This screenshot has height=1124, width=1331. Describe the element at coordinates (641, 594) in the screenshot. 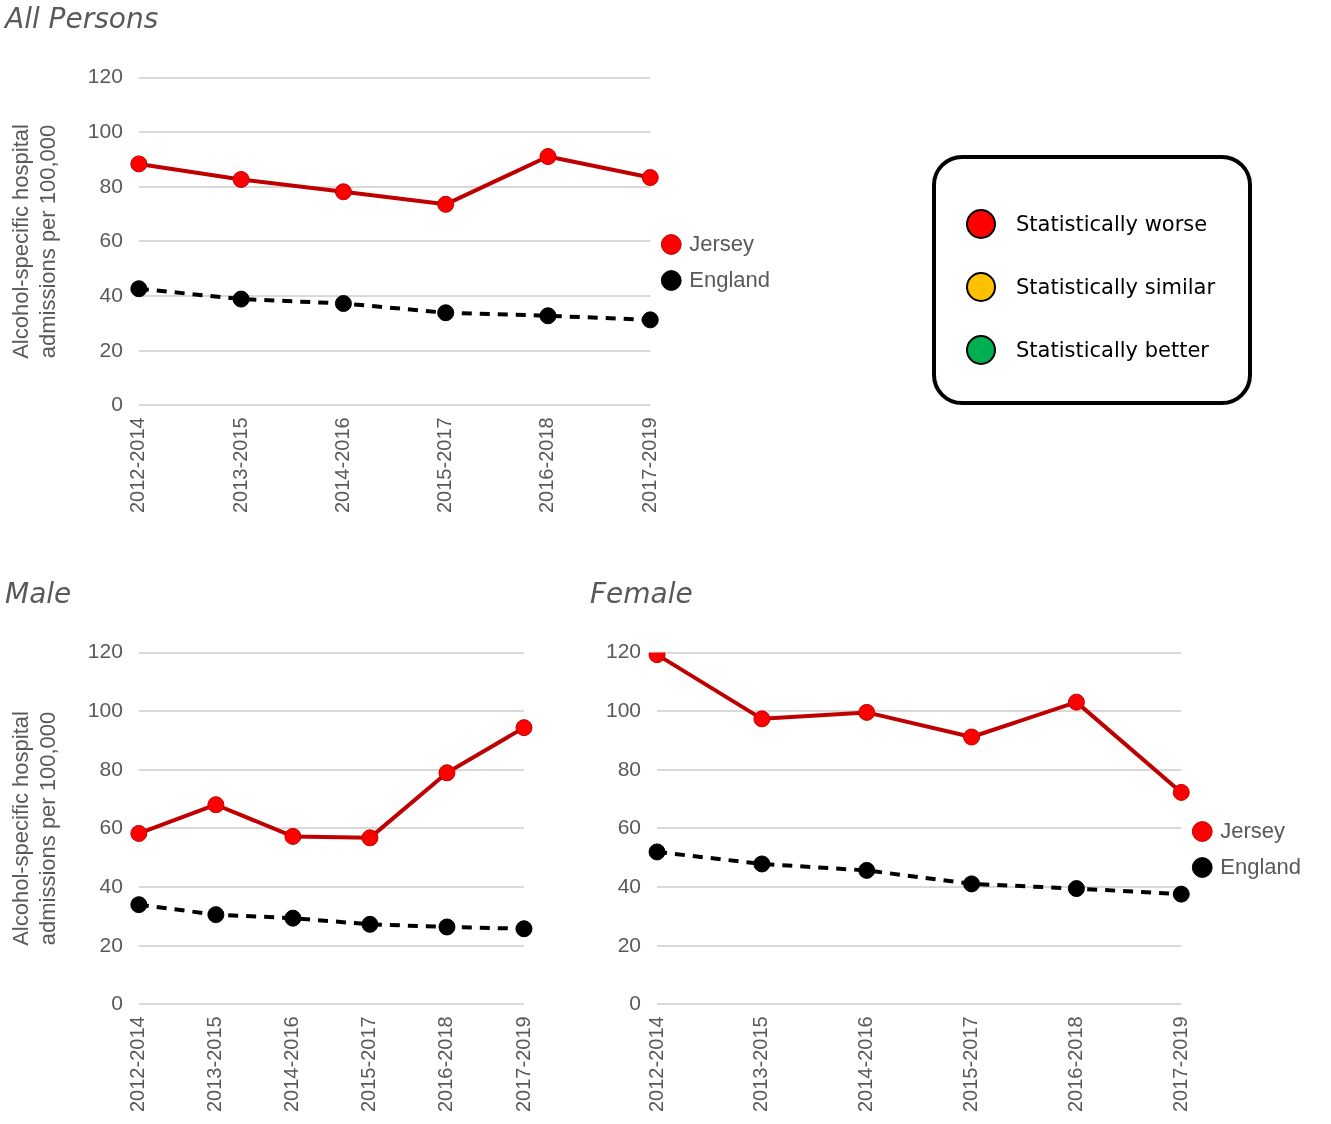

I see `chart-title: Female` at that location.